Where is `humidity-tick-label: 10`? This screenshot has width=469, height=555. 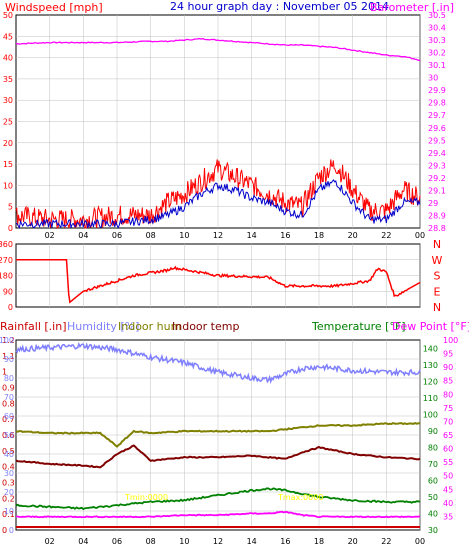 humidity-tick-label: 10 is located at coordinates (9, 511).